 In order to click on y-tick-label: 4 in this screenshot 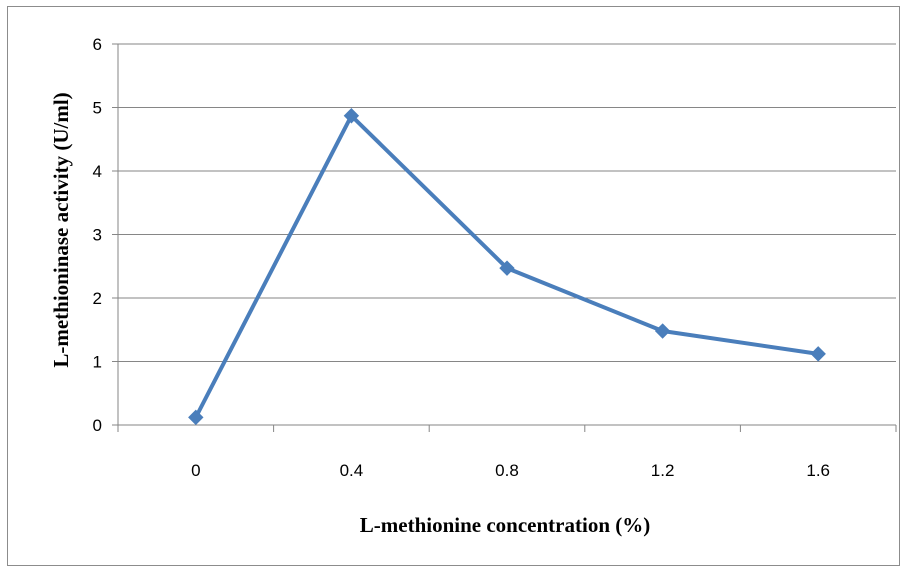, I will do `click(97, 171)`.